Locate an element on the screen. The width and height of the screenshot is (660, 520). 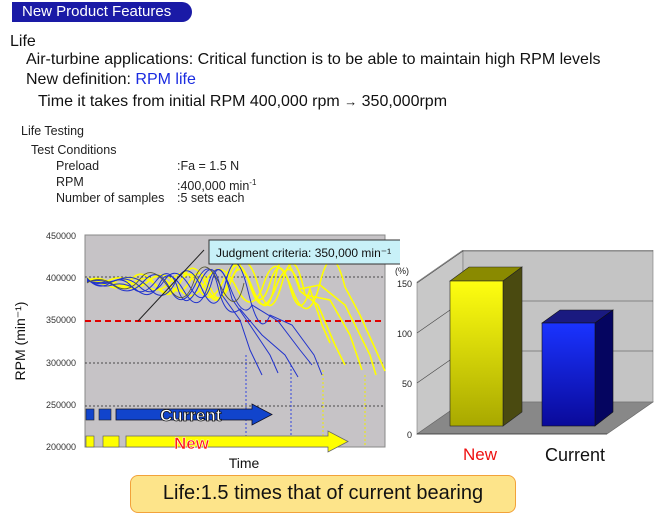
callout-pointer is located at coordinates (171, 285).